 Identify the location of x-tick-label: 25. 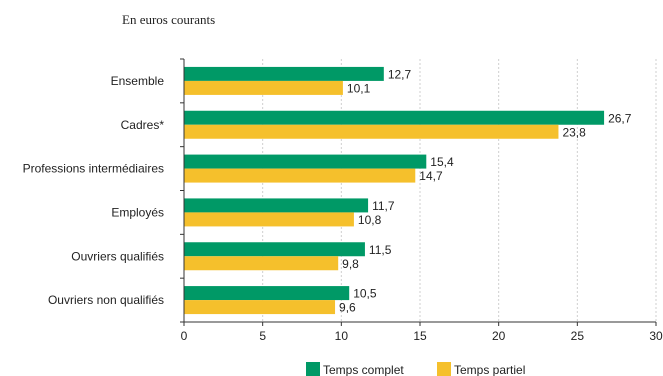
(578, 336).